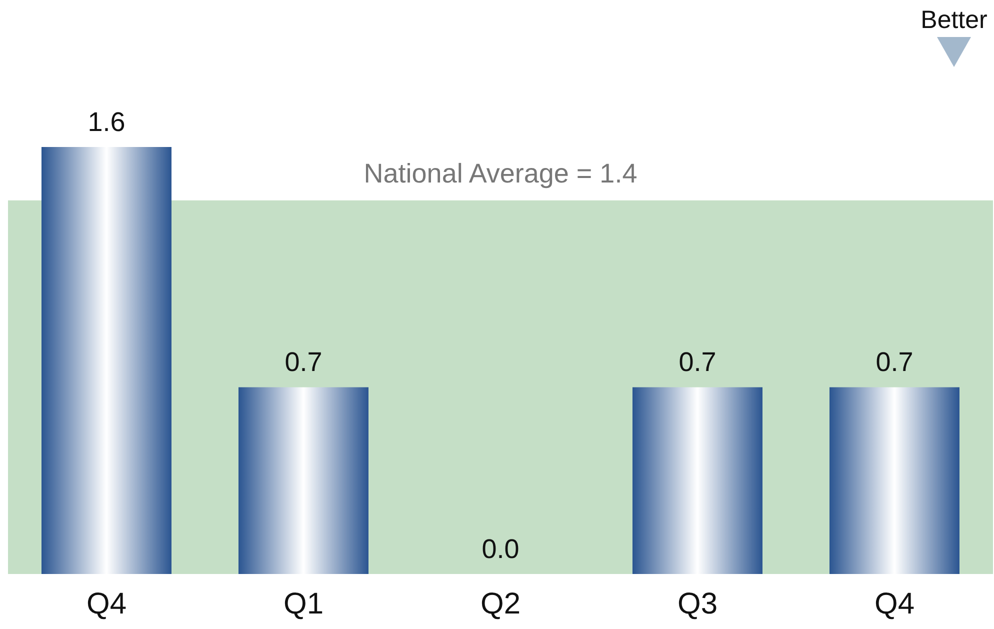 The width and height of the screenshot is (994, 629). What do you see at coordinates (107, 122) in the screenshot?
I see `data-label: 1.6` at bounding box center [107, 122].